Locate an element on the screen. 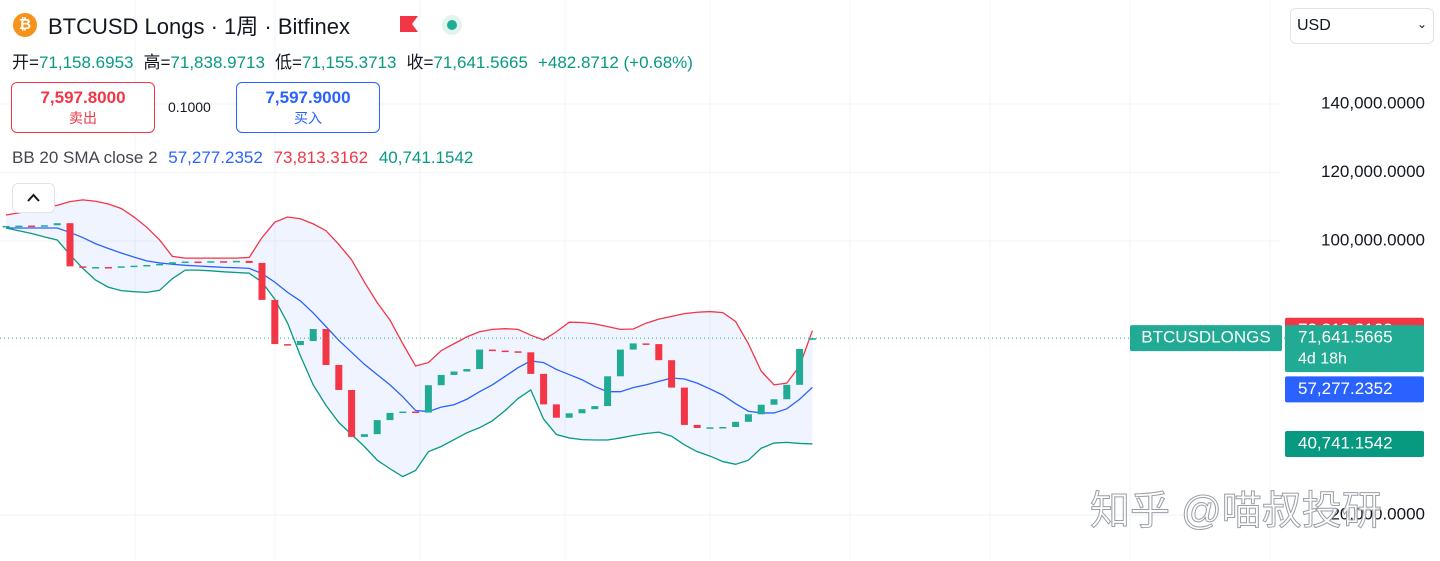 The image size is (1440, 561). tag-text: 71,641.5665 is located at coordinates (1345, 337).